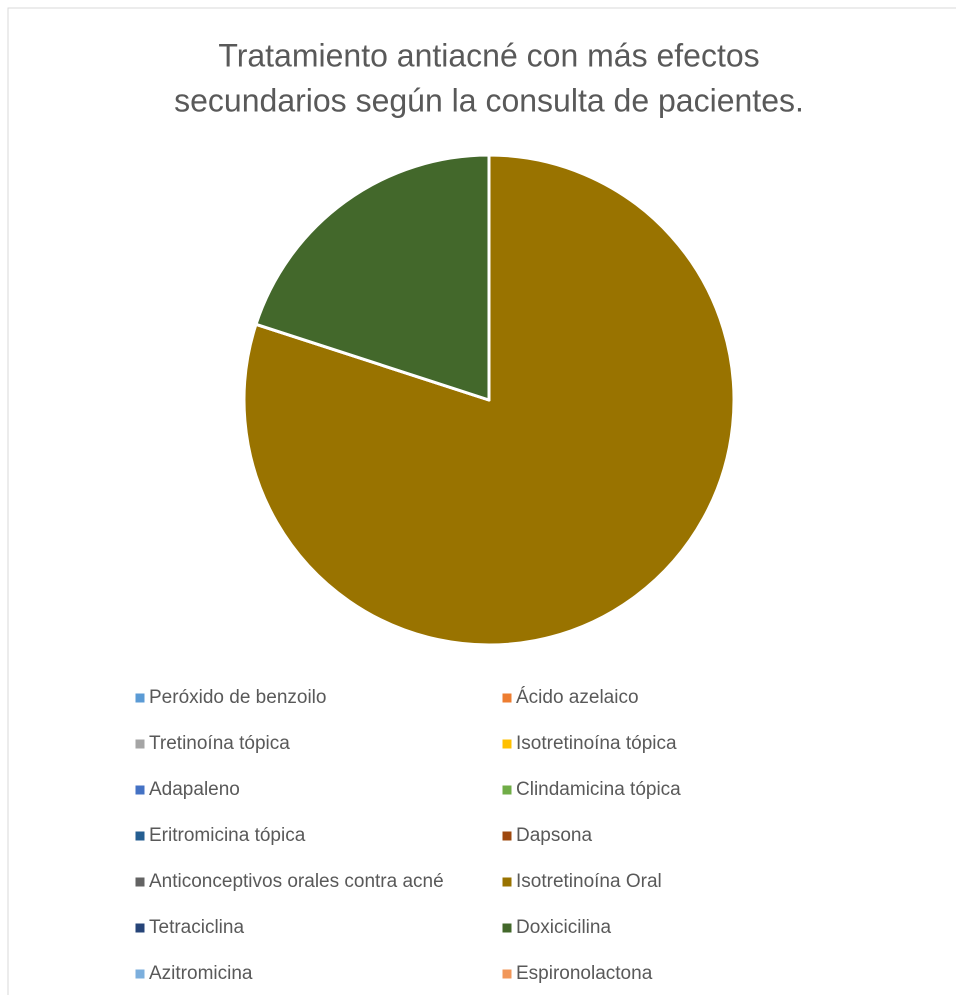  Describe the element at coordinates (196, 927) in the screenshot. I see `legend-label: Tetraciclina` at that location.